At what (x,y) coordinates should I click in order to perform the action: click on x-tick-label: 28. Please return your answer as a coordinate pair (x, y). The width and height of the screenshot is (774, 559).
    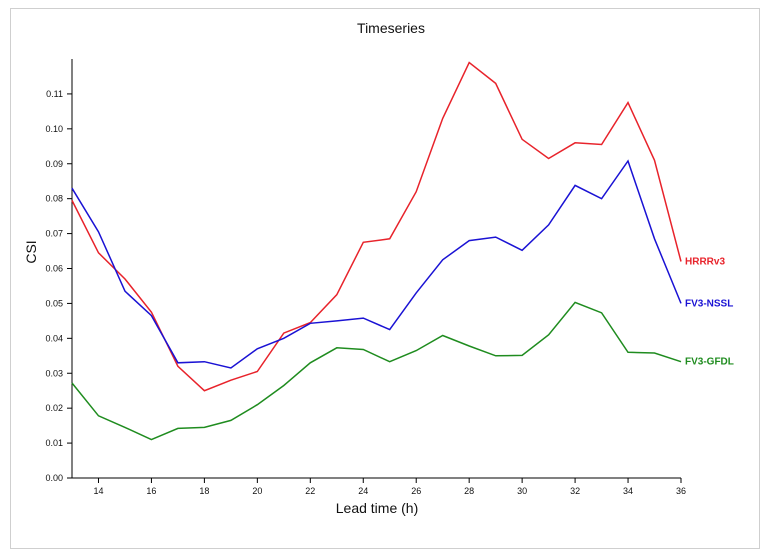
    Looking at the image, I should click on (469, 491).